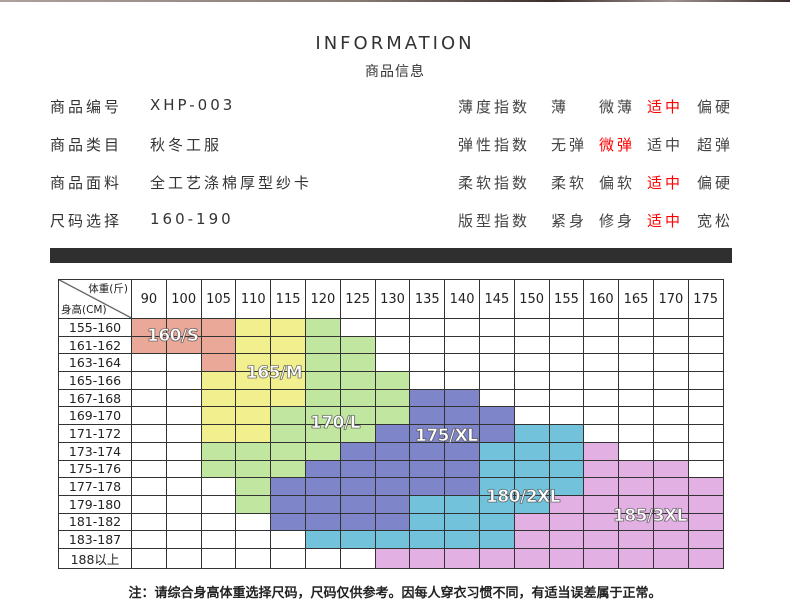 This screenshot has height=612, width=790. I want to click on index-option: 宽松, so click(715, 221).